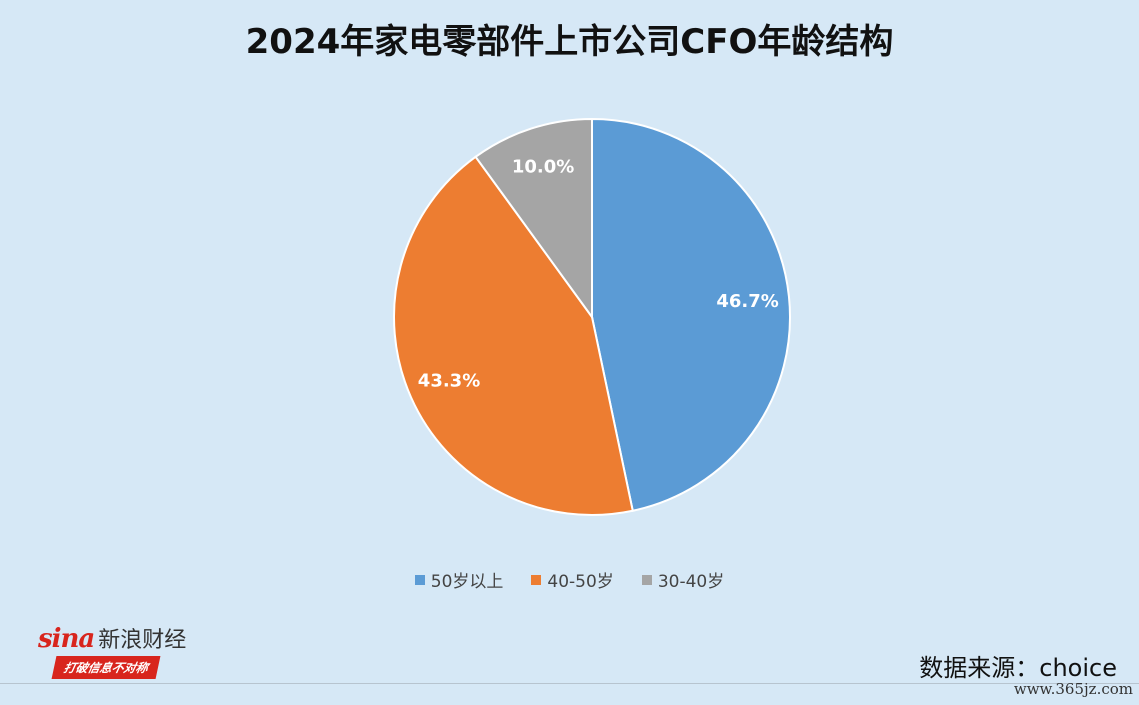  What do you see at coordinates (467, 582) in the screenshot?
I see `legend-label: 50岁以上` at bounding box center [467, 582].